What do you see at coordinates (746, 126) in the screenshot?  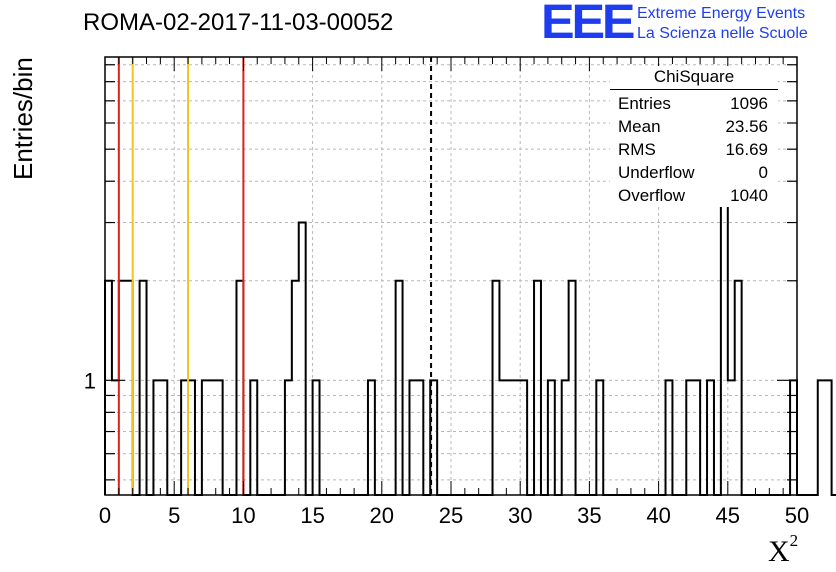 I see `stats-value: 23.56` at bounding box center [746, 126].